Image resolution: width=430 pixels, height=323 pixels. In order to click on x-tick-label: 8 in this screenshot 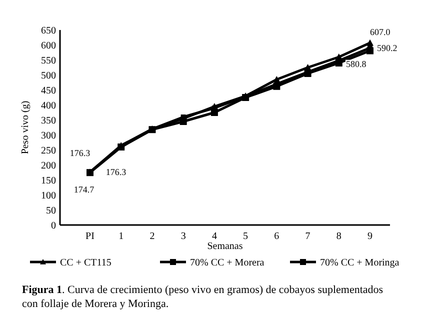, I will do `click(339, 236)`.